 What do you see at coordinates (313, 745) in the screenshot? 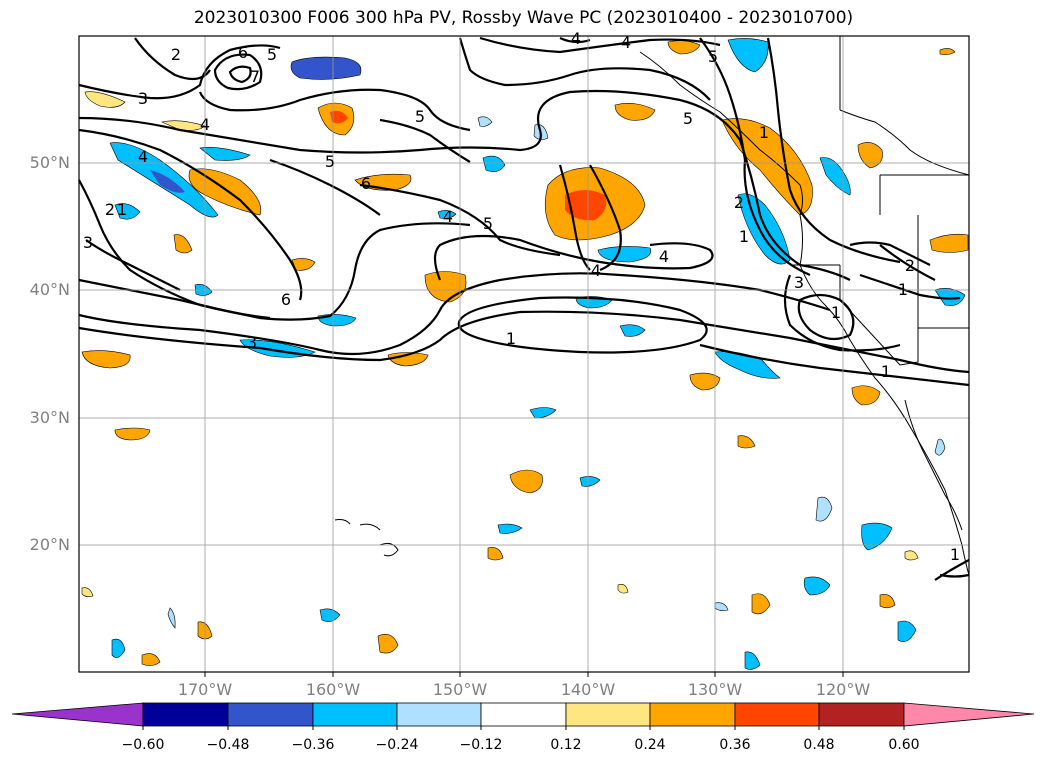
I see `colorbar-tick-label: −0.36` at bounding box center [313, 745].